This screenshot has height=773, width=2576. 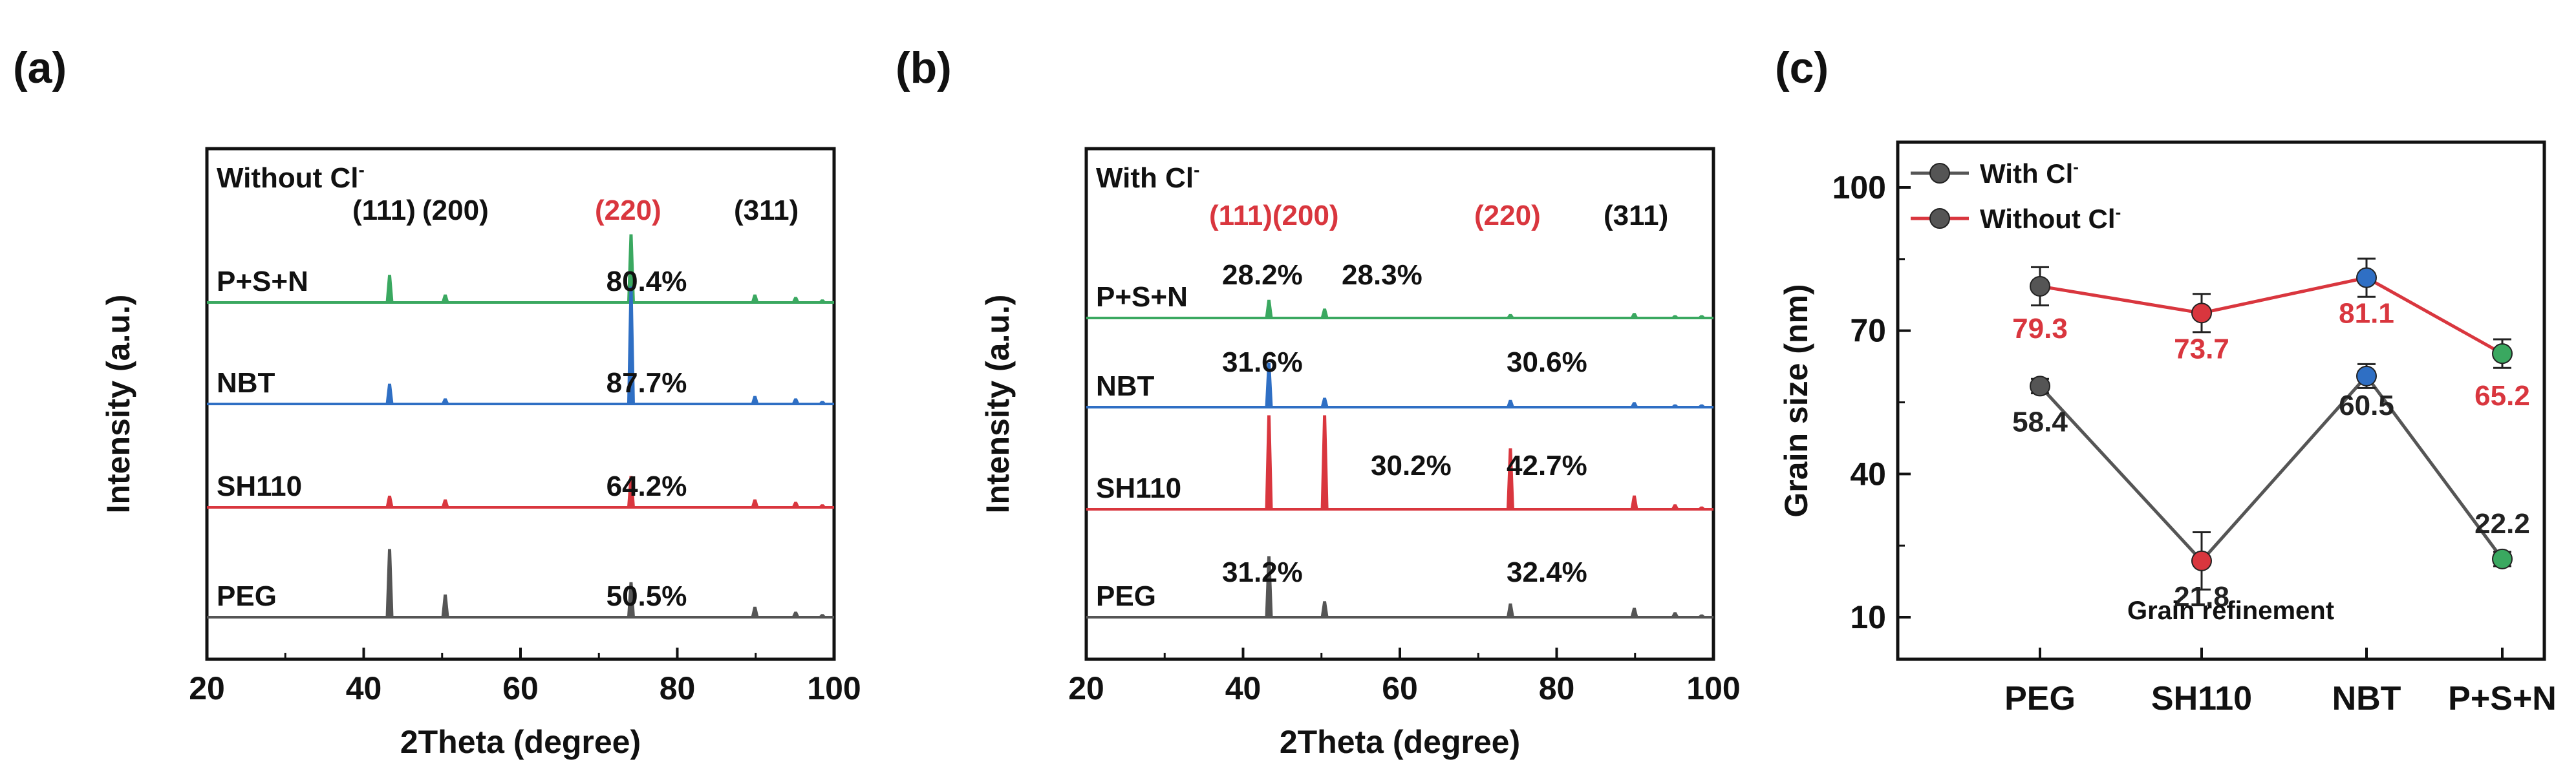 I want to click on series-name-b-2: SH110, so click(x=1138, y=488).